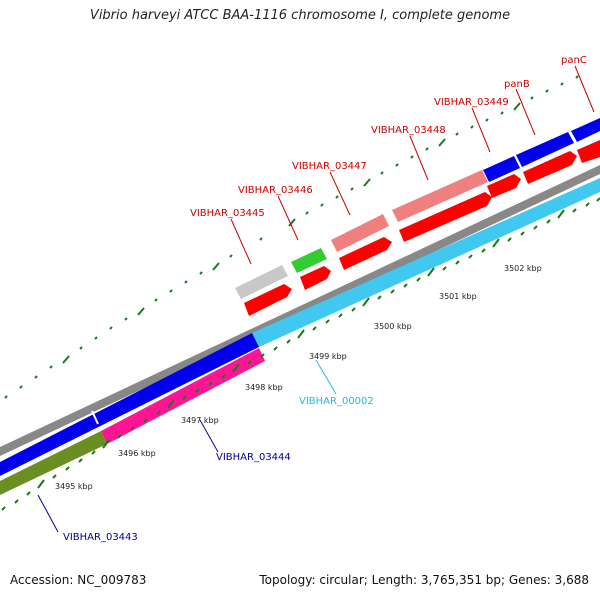 This screenshot has height=600, width=600. What do you see at coordinates (588, 151) in the screenshot?
I see `gene-arrow-panC` at bounding box center [588, 151].